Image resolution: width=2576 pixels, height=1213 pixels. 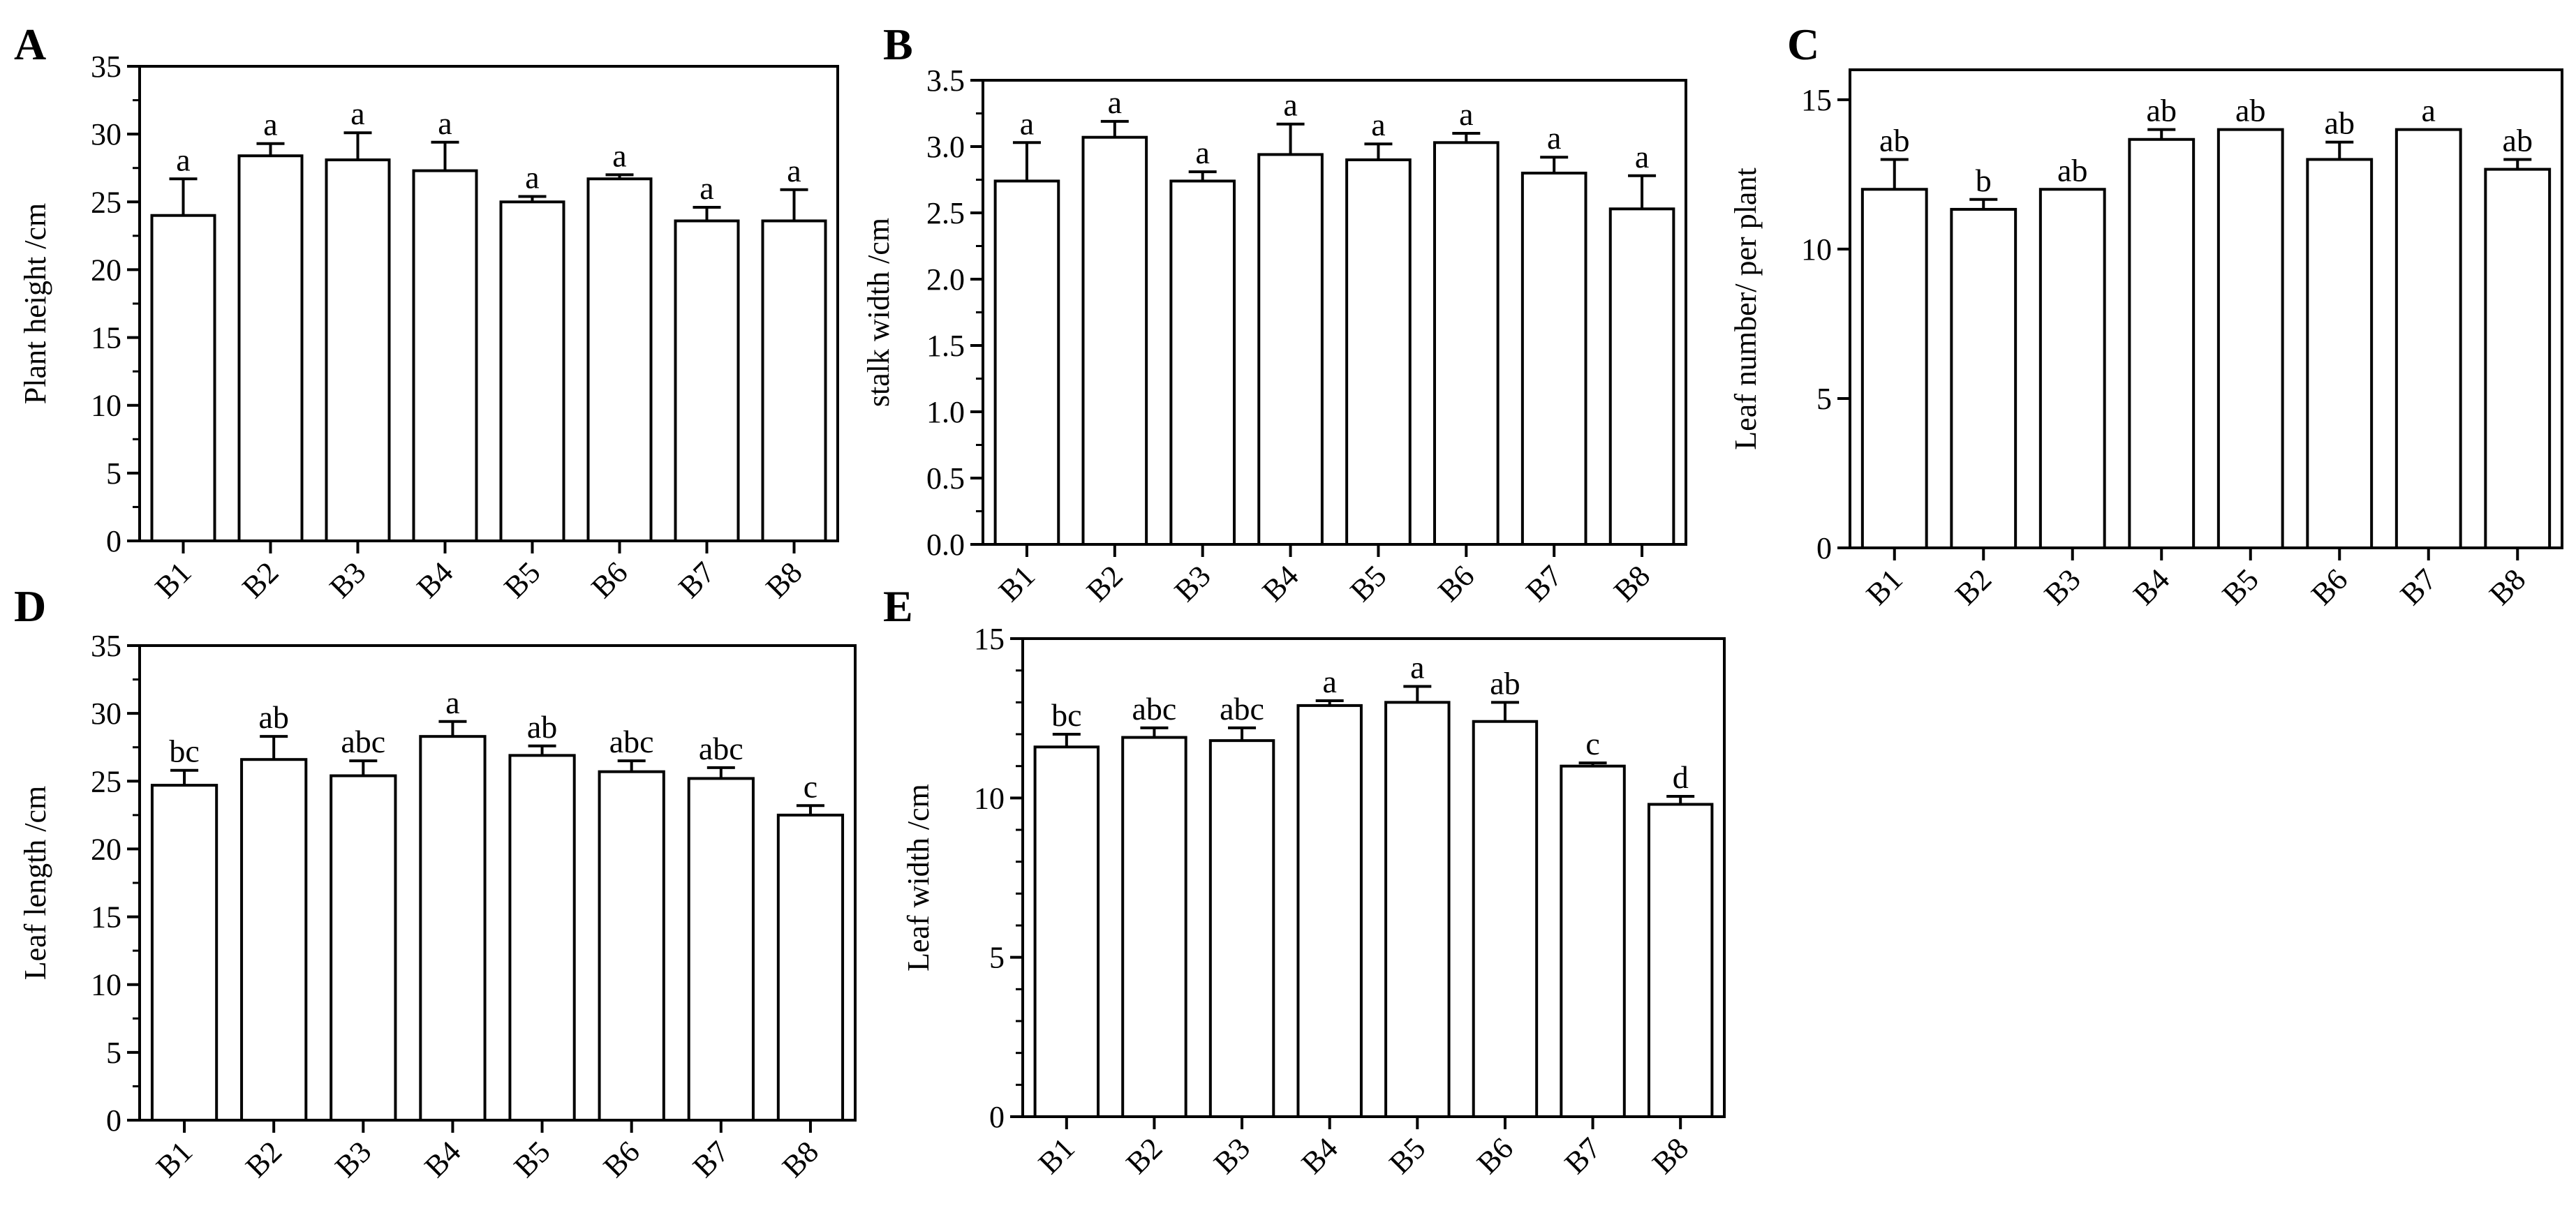 What do you see at coordinates (945, 478) in the screenshot?
I see `y-tick-label: 0.5` at bounding box center [945, 478].